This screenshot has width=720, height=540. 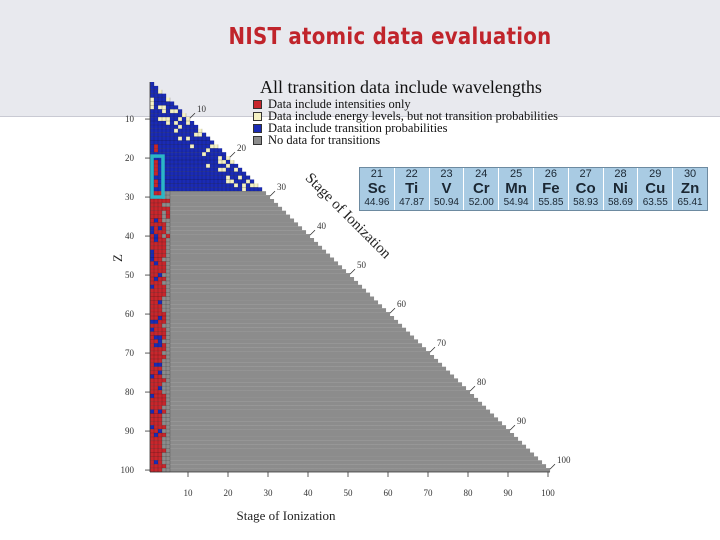 What do you see at coordinates (220, 158) in the screenshot?
I see `cell-levels` at bounding box center [220, 158].